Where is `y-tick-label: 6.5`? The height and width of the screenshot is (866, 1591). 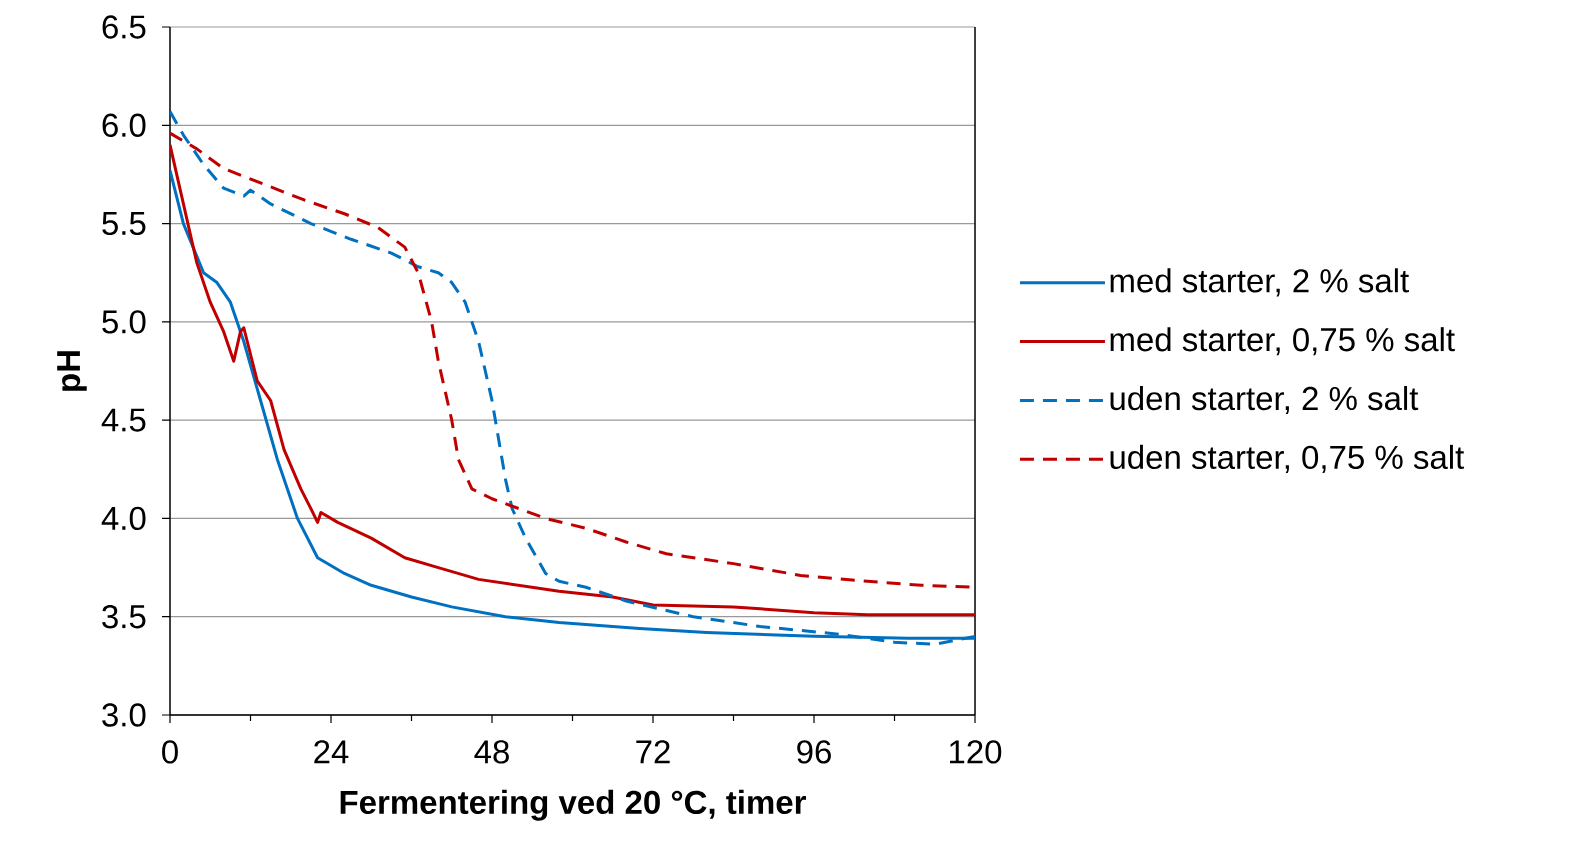
y-tick-label: 6.5 is located at coordinates (124, 27).